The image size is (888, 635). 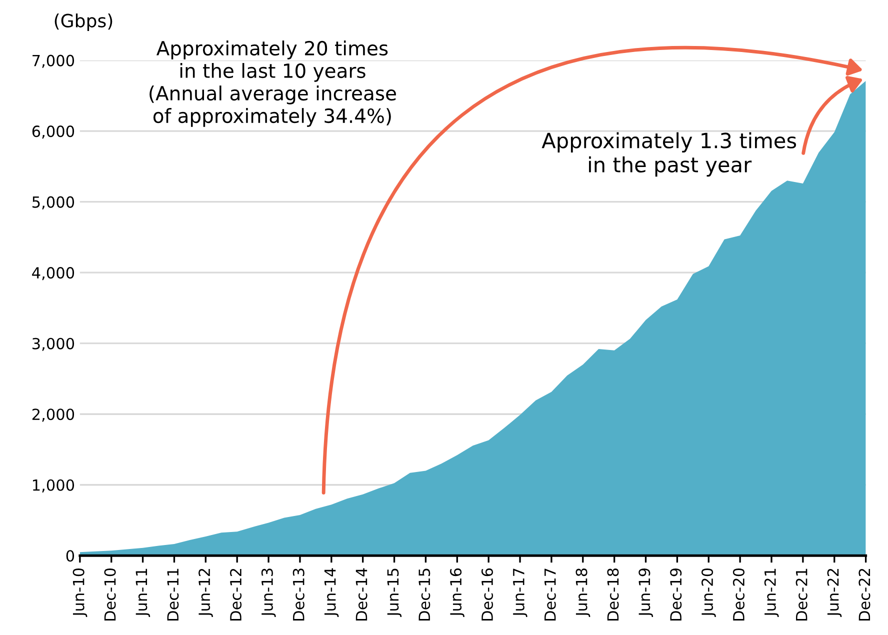 What do you see at coordinates (709, 593) in the screenshot?
I see `x-tick-label: Jun-20` at bounding box center [709, 593].